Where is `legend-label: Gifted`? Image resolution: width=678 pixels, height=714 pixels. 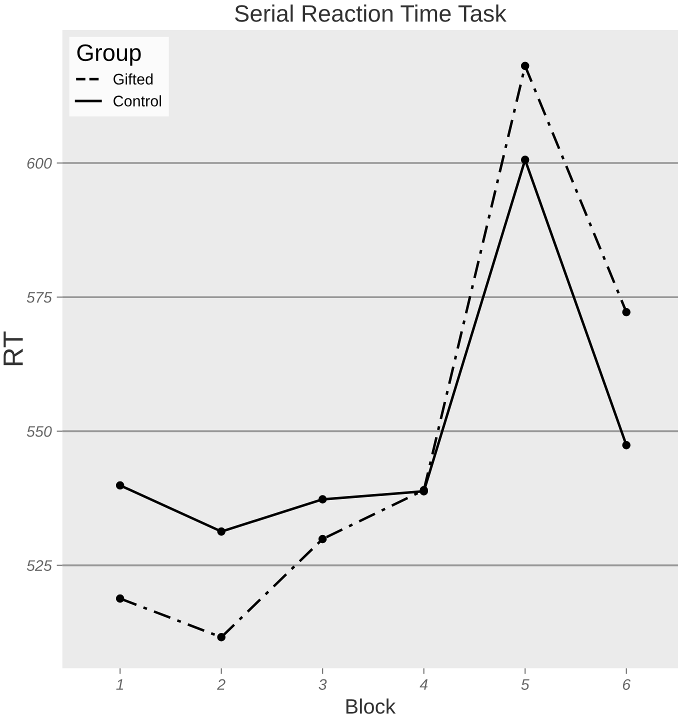 legend-label: Gifted is located at coordinates (133, 79).